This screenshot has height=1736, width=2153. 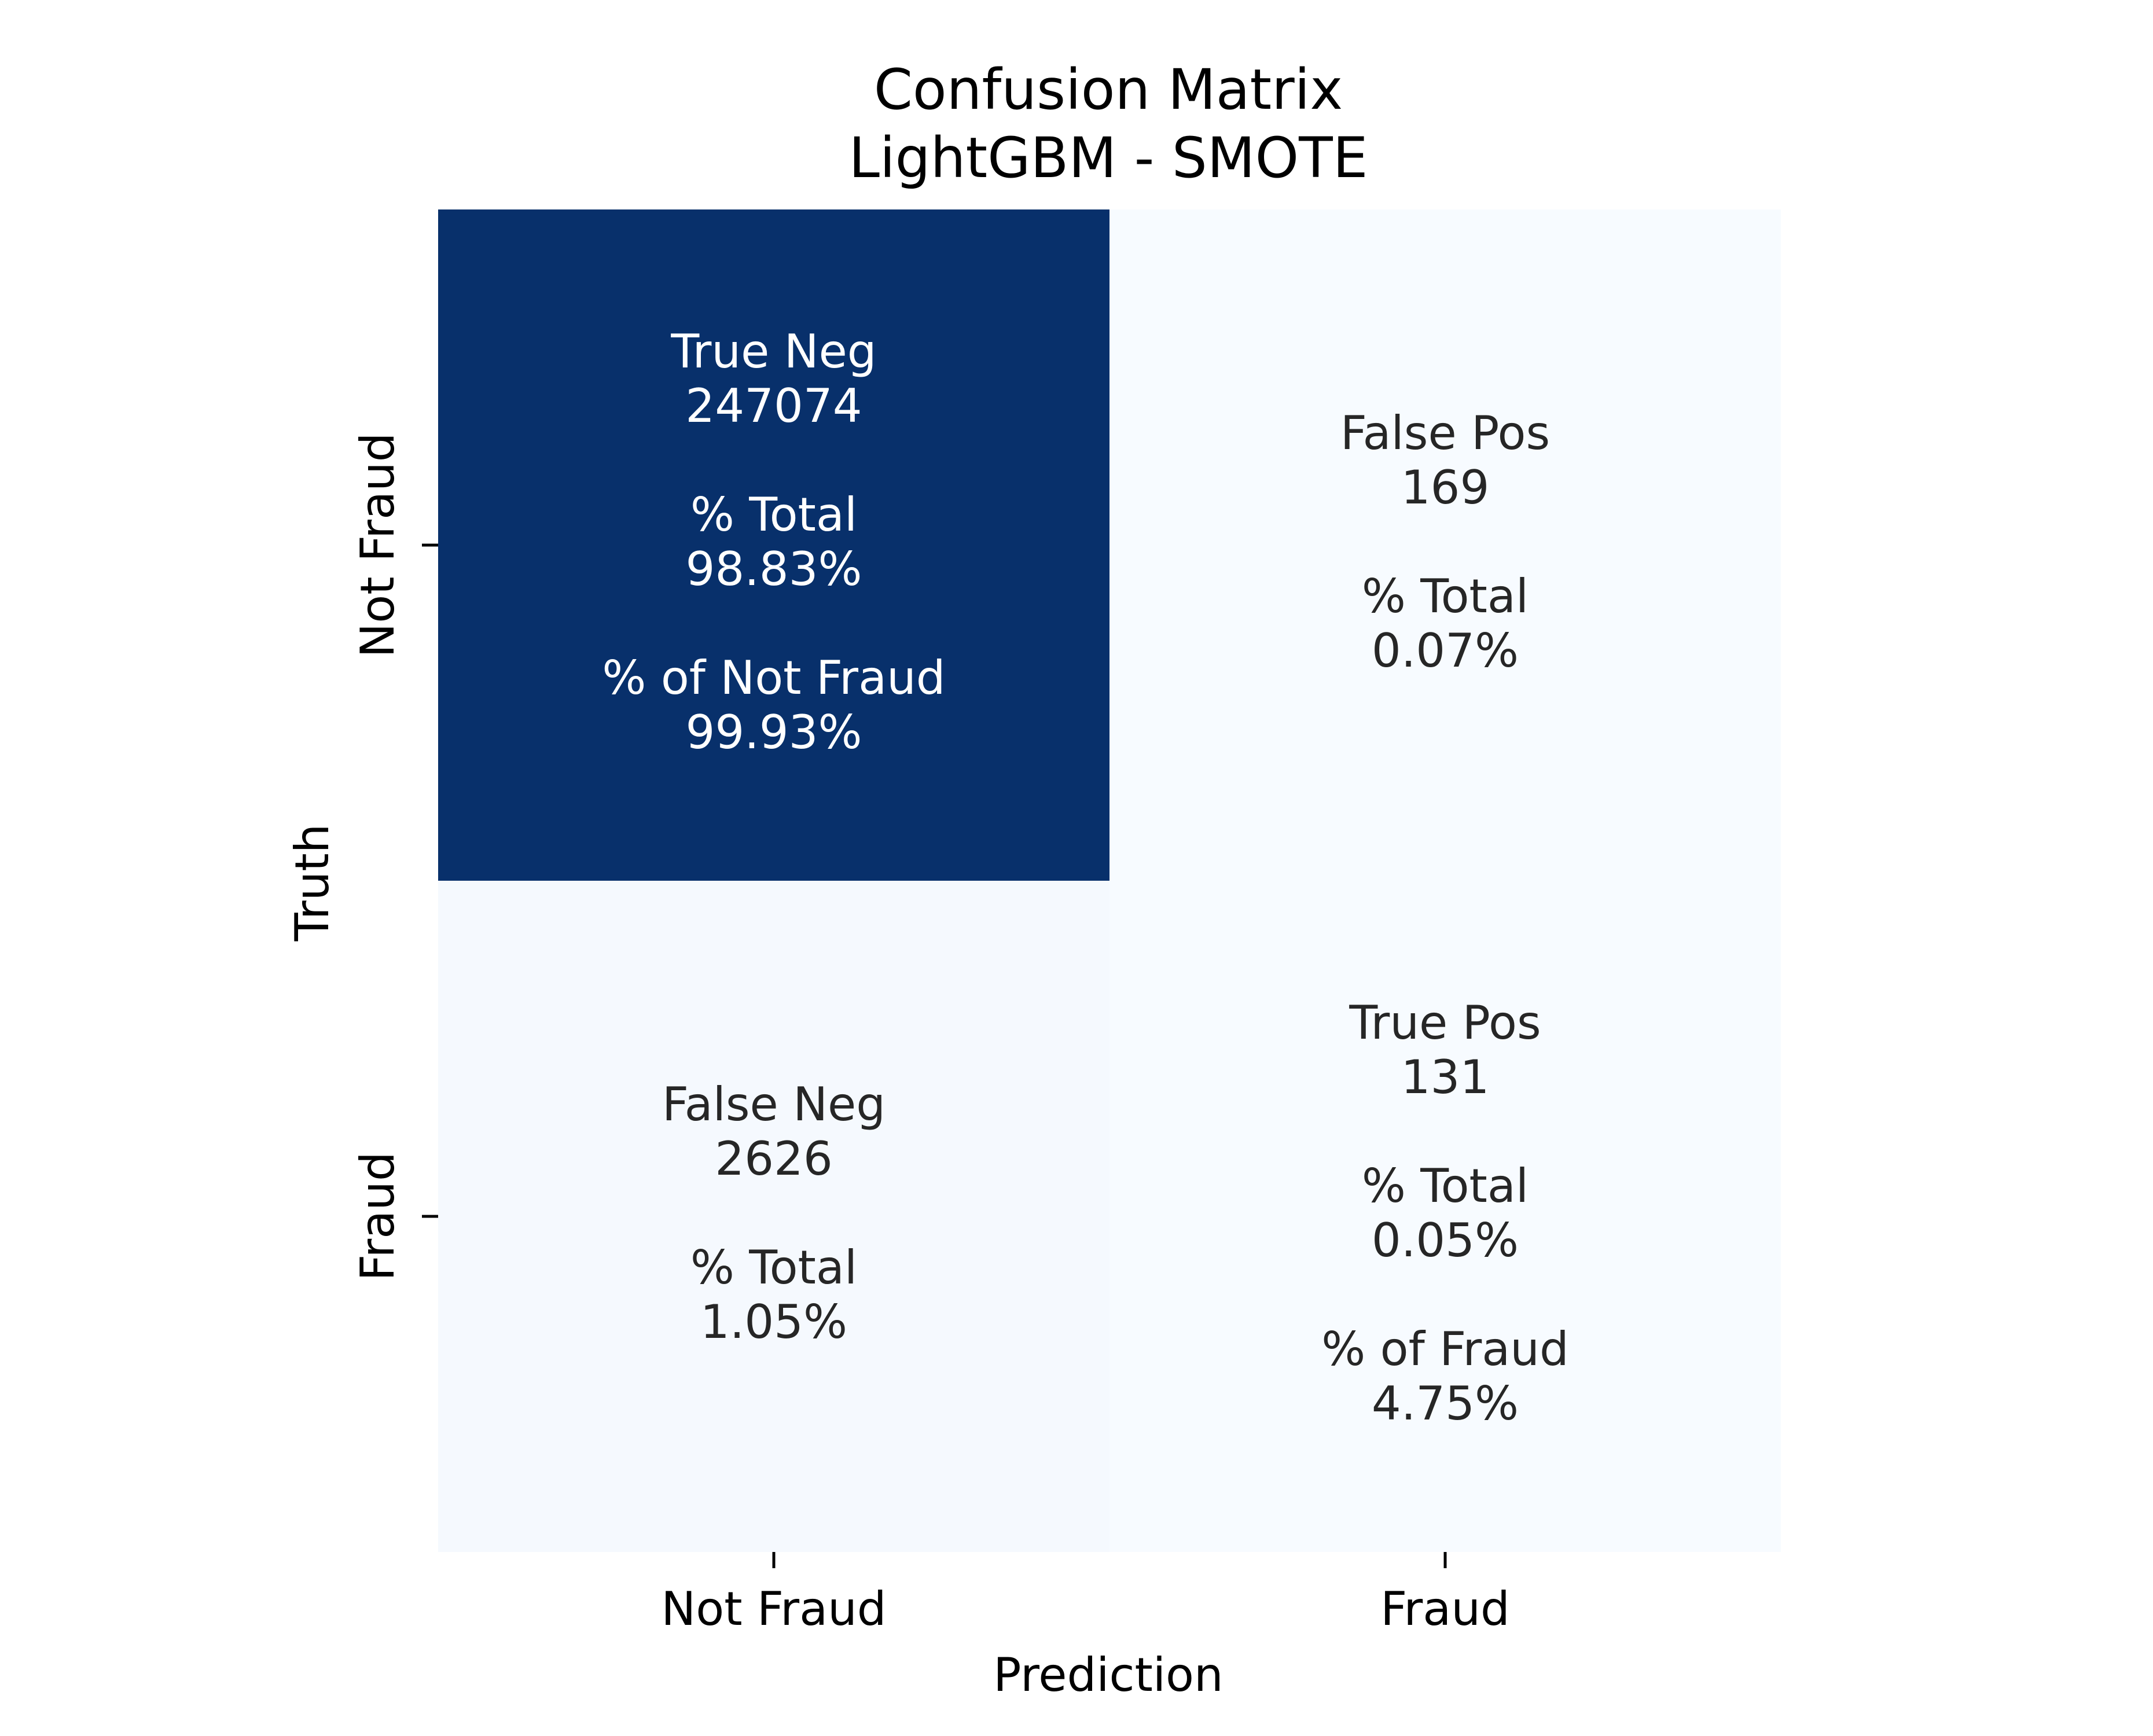 What do you see at coordinates (1108, 1675) in the screenshot?
I see `x-axis-label: Prediction` at bounding box center [1108, 1675].